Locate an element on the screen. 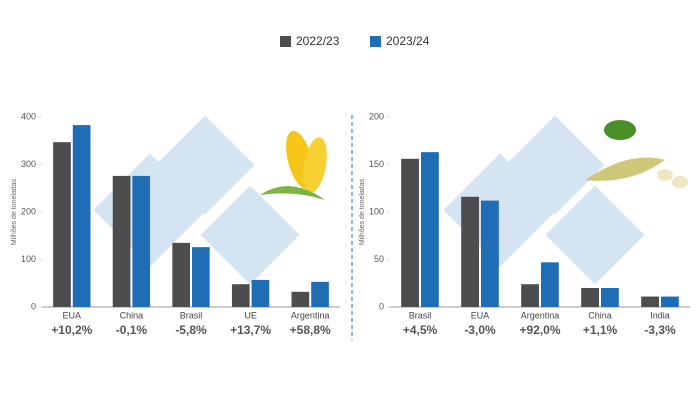 Image resolution: width=700 pixels, height=400 pixels. change-label: -0,1% is located at coordinates (132, 330).